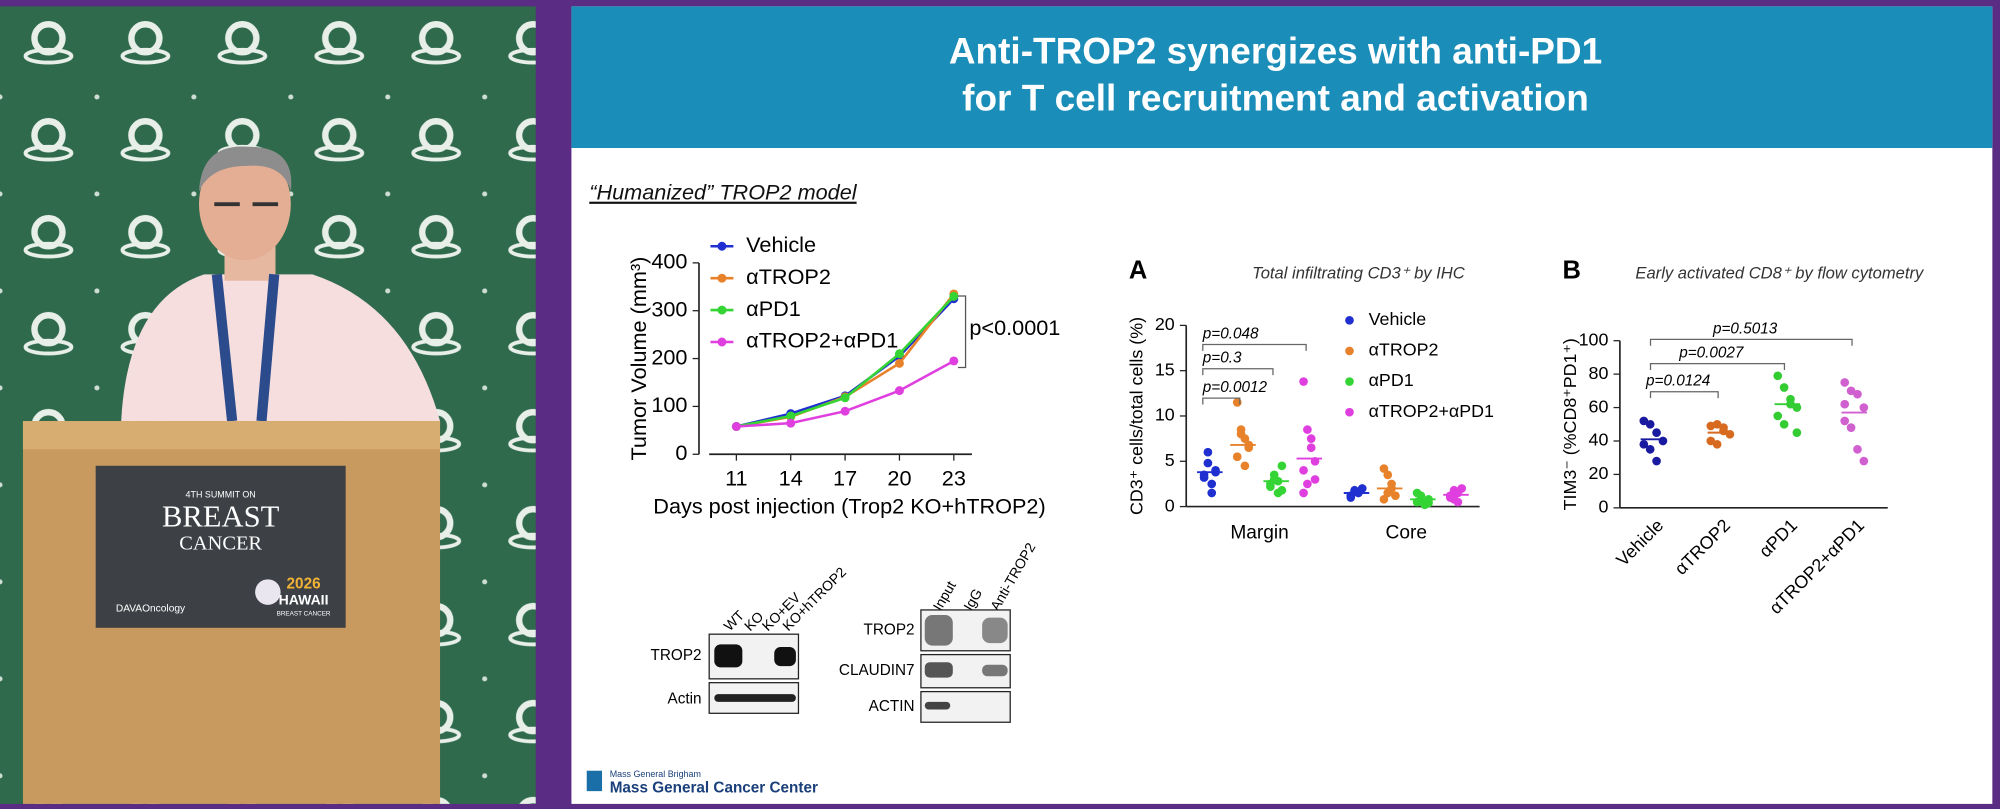 This screenshot has width=2000, height=809. I want to click on annotation: p=0.3, so click(1222, 358).